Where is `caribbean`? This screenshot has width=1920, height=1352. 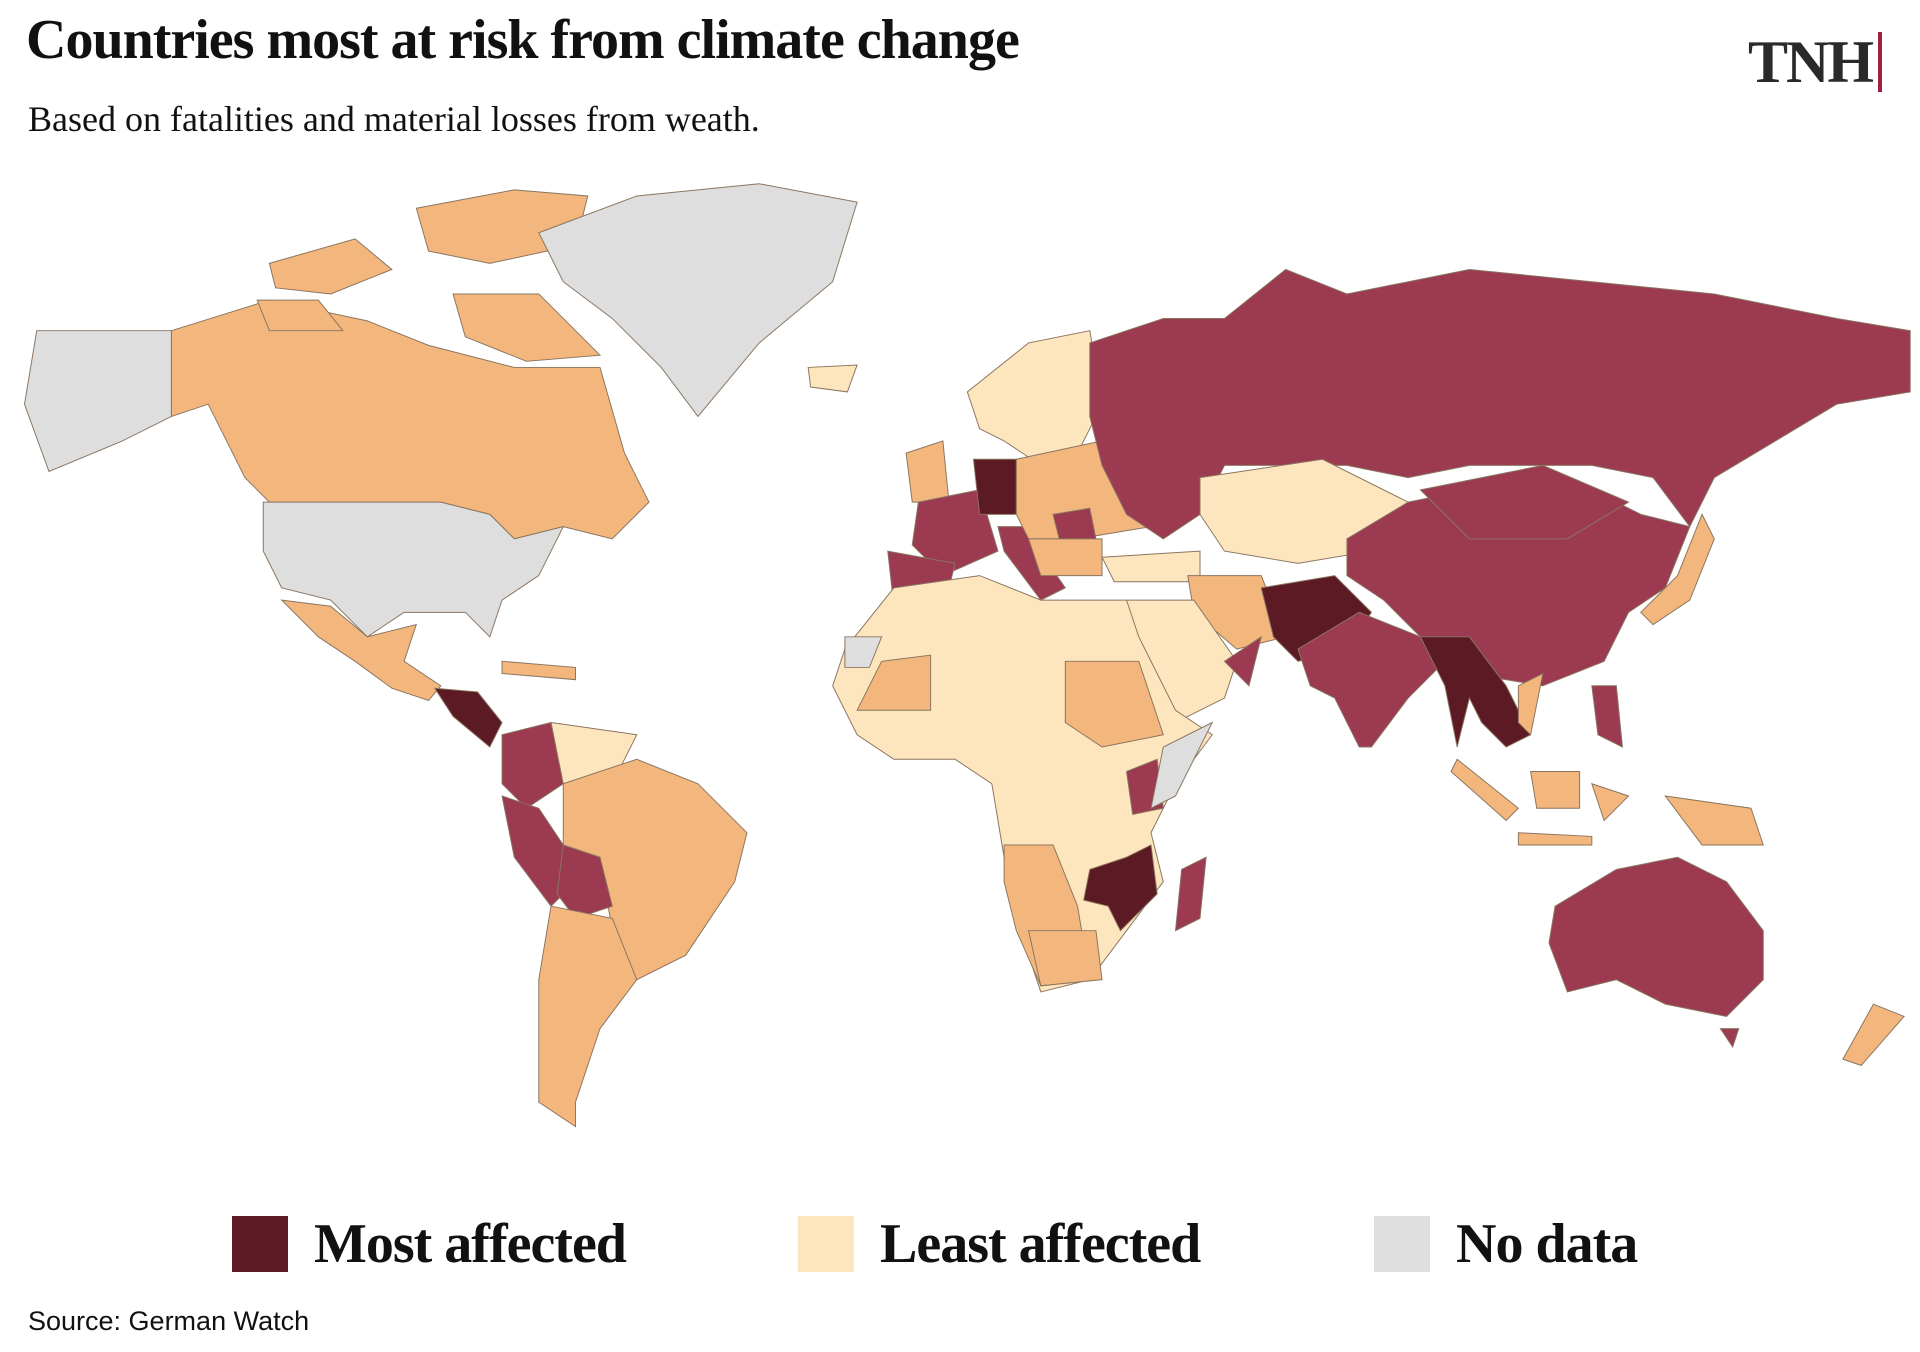
caribbean is located at coordinates (538, 670).